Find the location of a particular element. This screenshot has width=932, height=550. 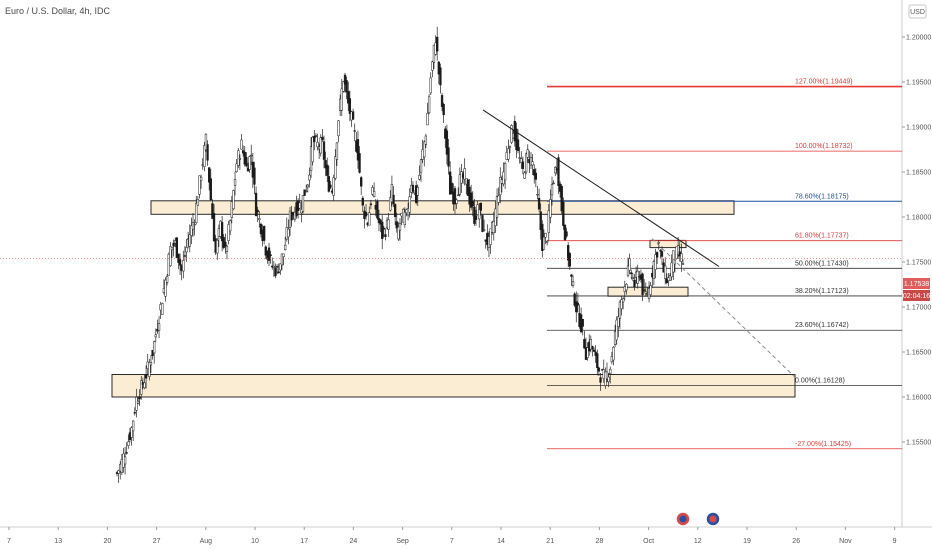

price-tick-label: 1.18500 is located at coordinates (918, 173).